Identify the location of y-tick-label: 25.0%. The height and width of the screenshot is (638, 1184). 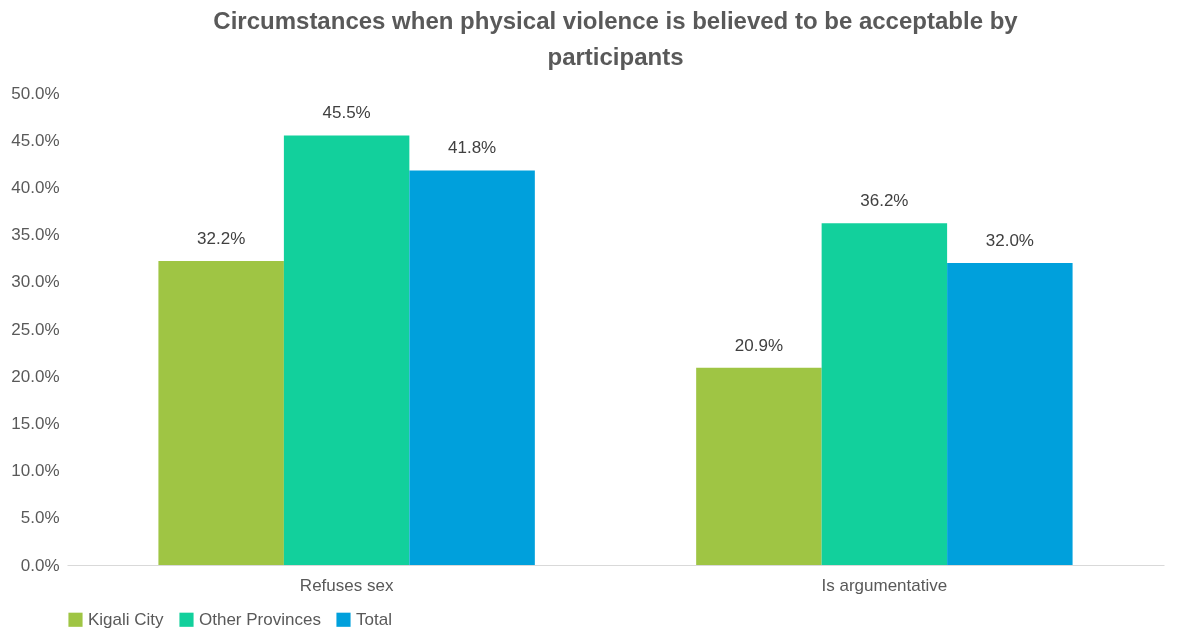
(35, 329).